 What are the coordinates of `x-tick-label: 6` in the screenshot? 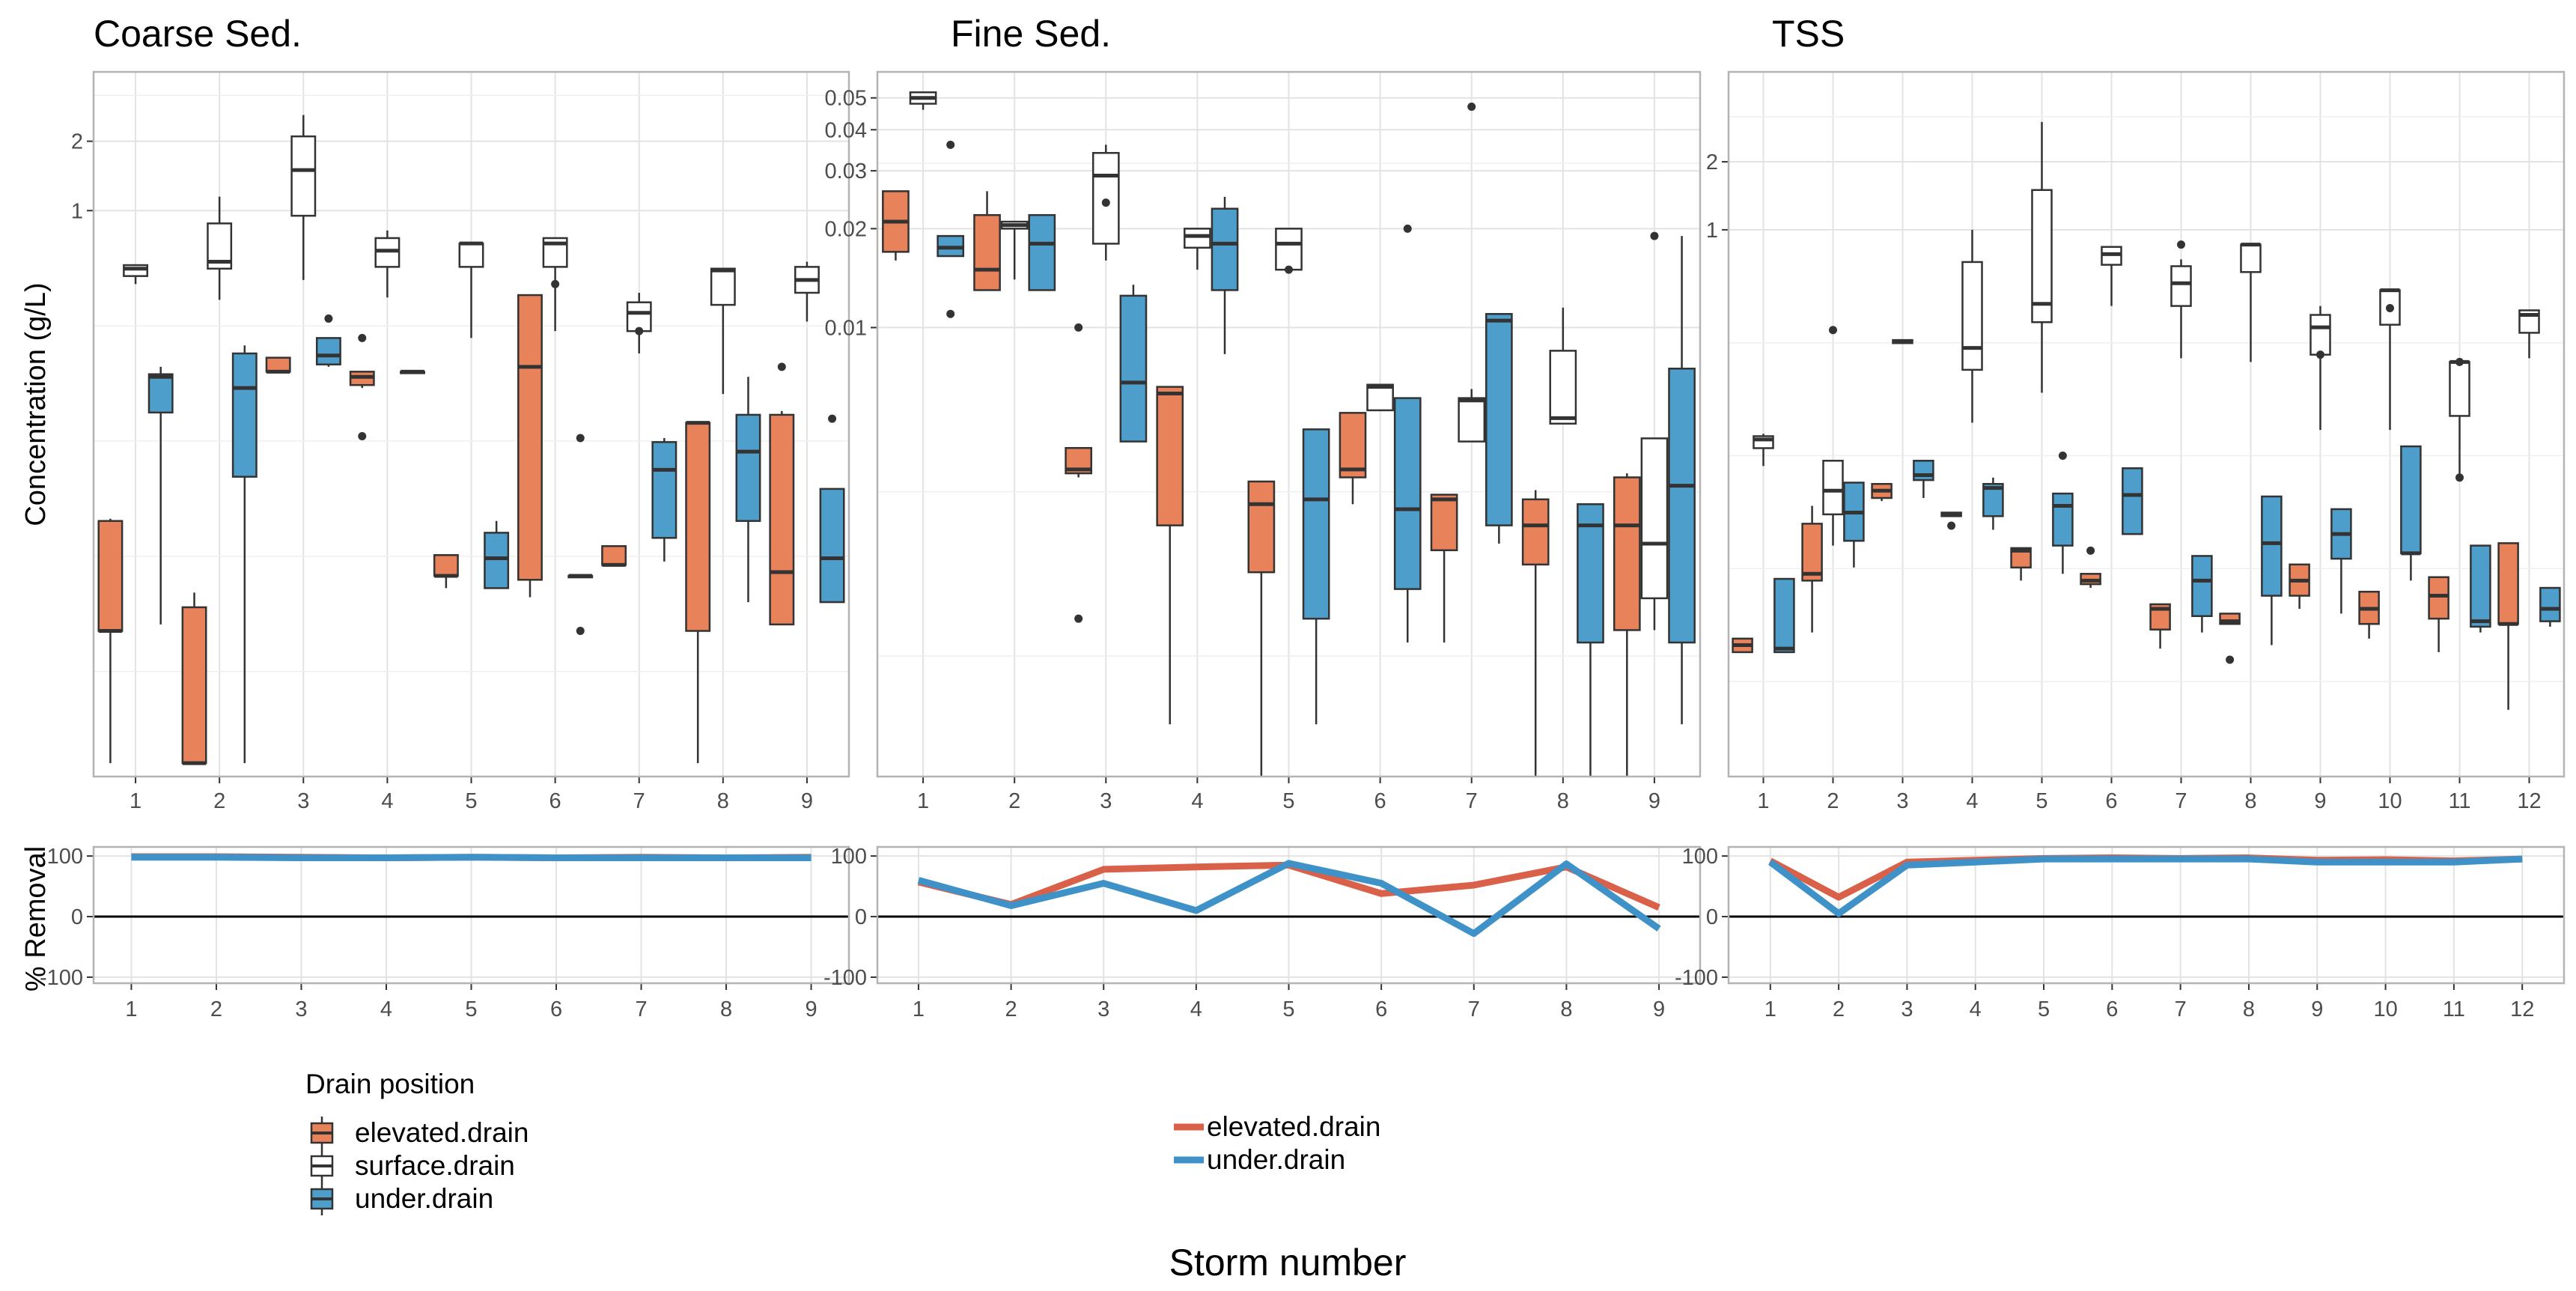 It's located at (2111, 801).